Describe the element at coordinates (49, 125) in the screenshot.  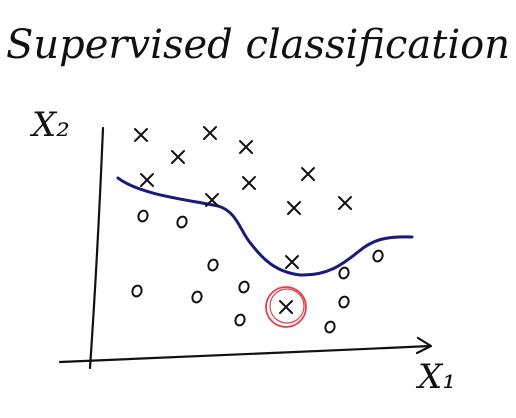
I see `y-axis-label: X₂` at that location.